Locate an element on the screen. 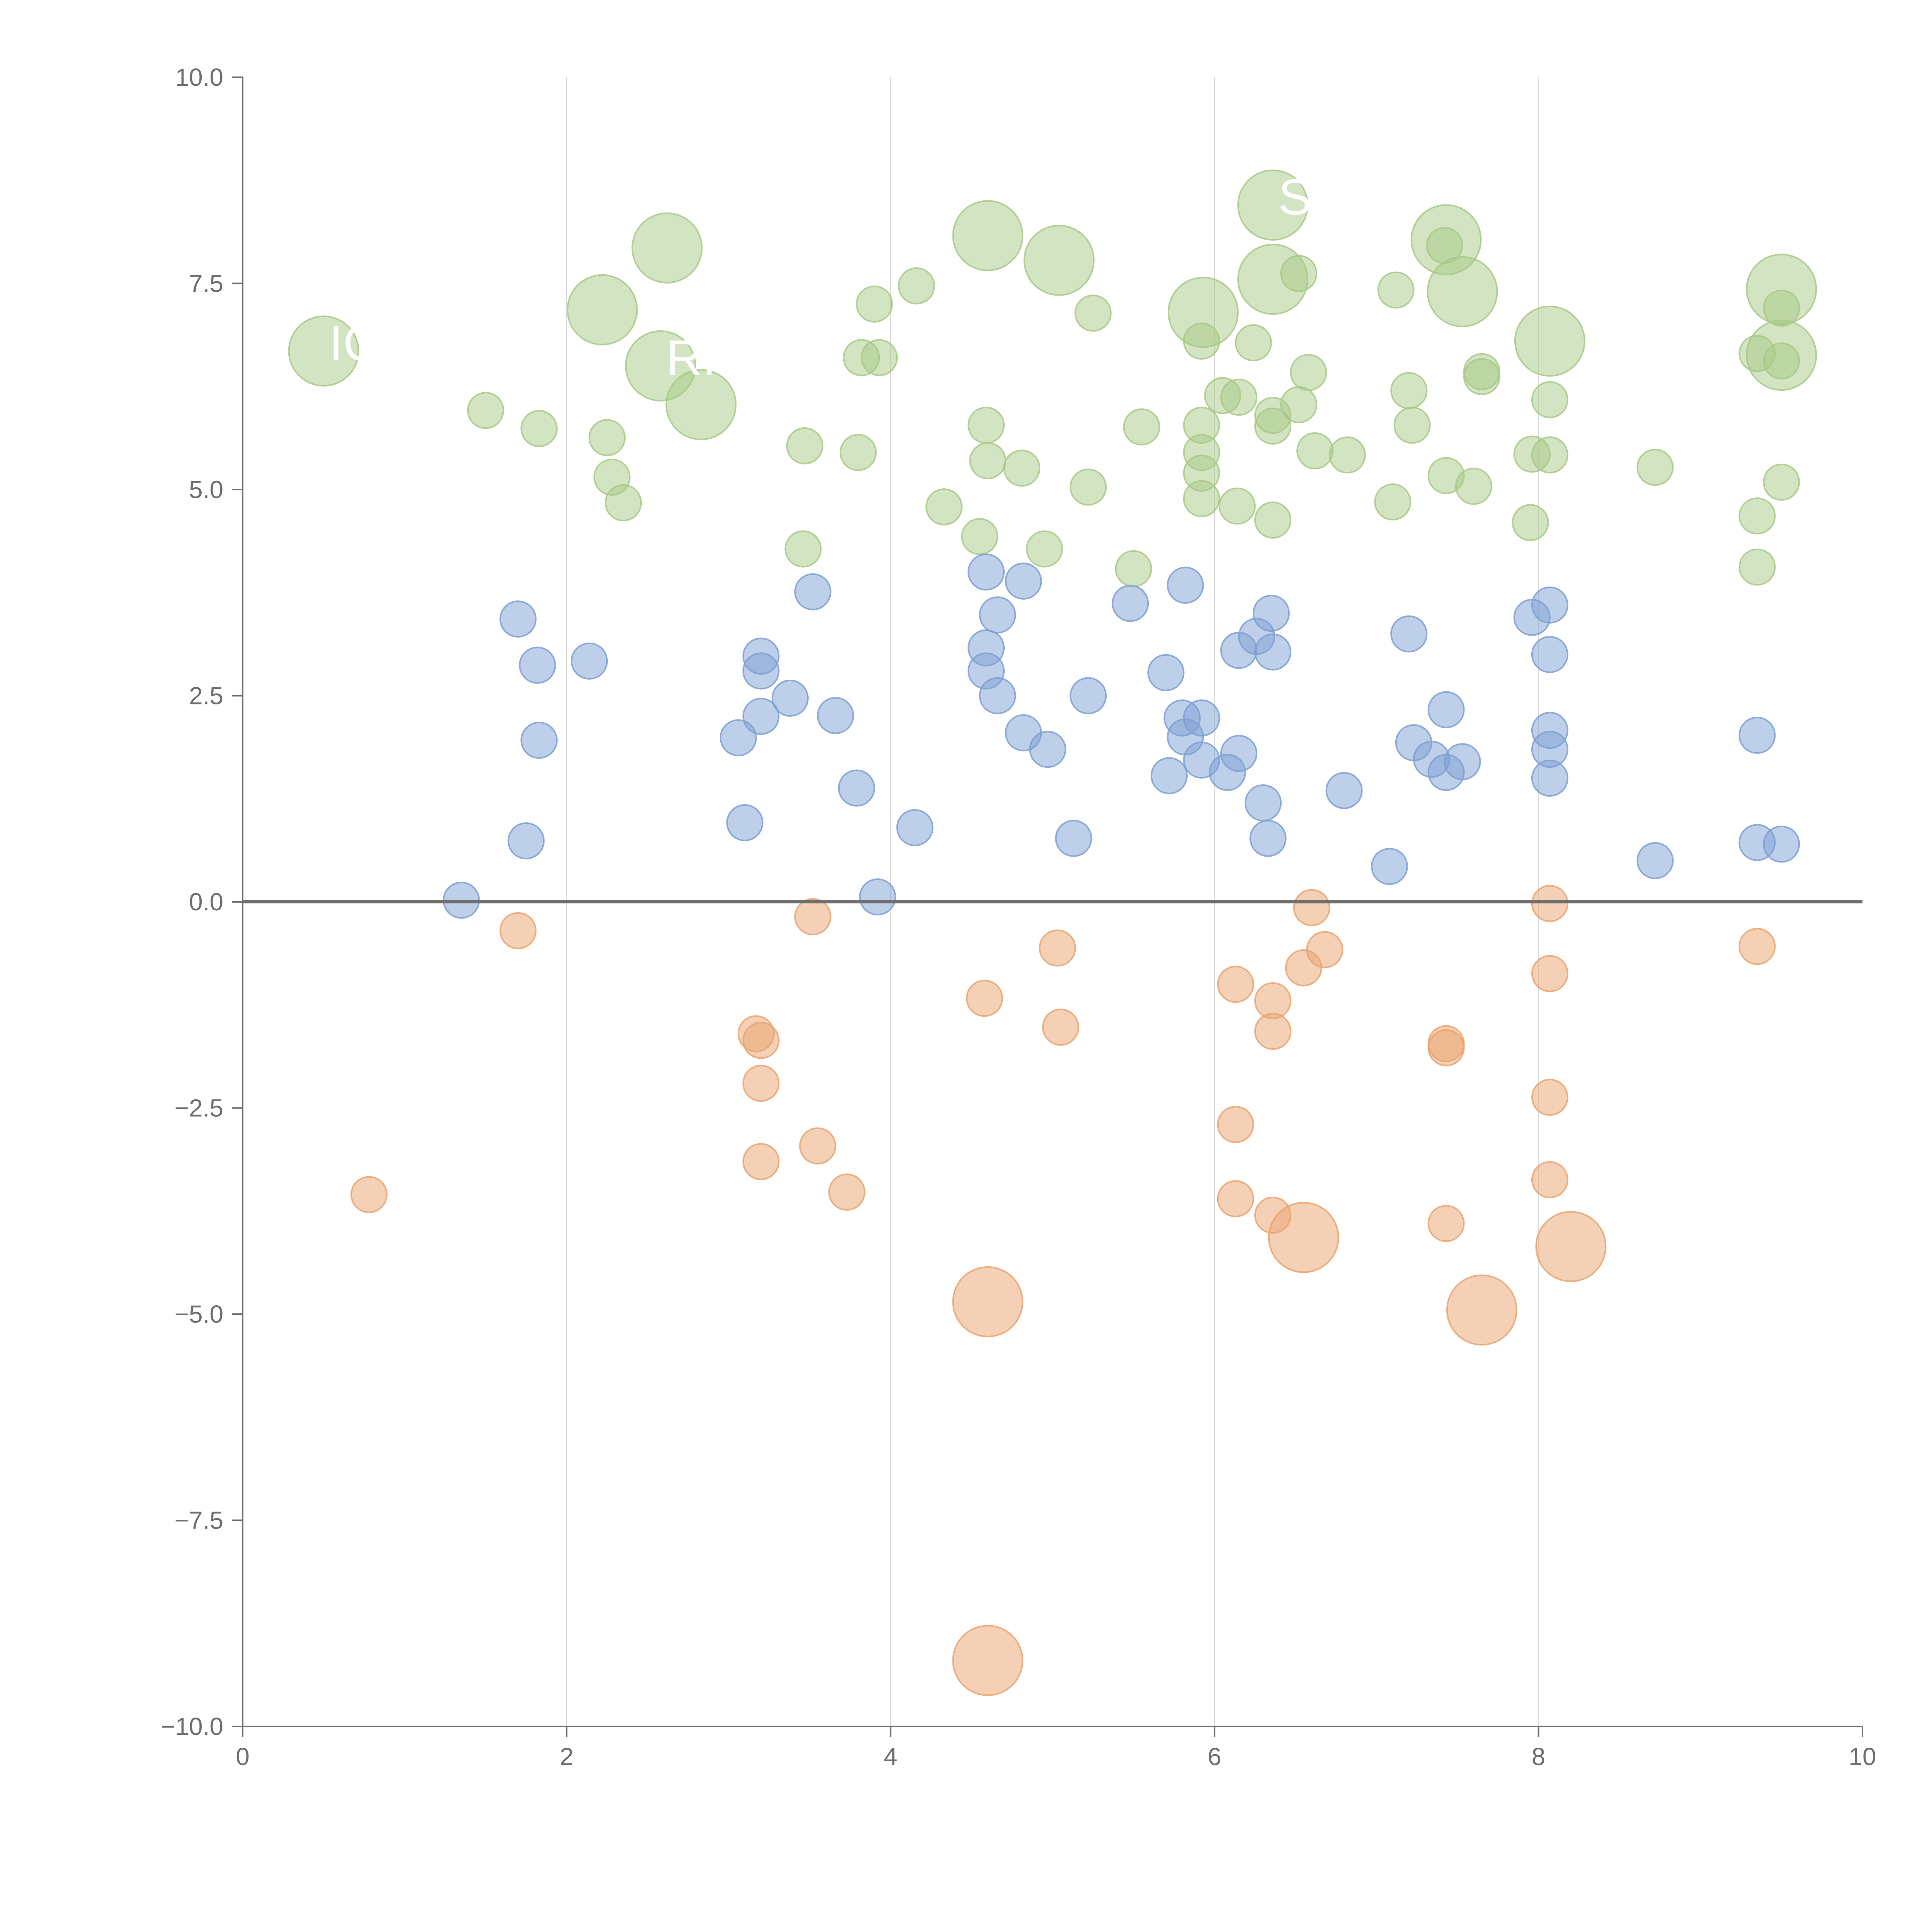  x-tick-label: 6 is located at coordinates (1214, 1756).